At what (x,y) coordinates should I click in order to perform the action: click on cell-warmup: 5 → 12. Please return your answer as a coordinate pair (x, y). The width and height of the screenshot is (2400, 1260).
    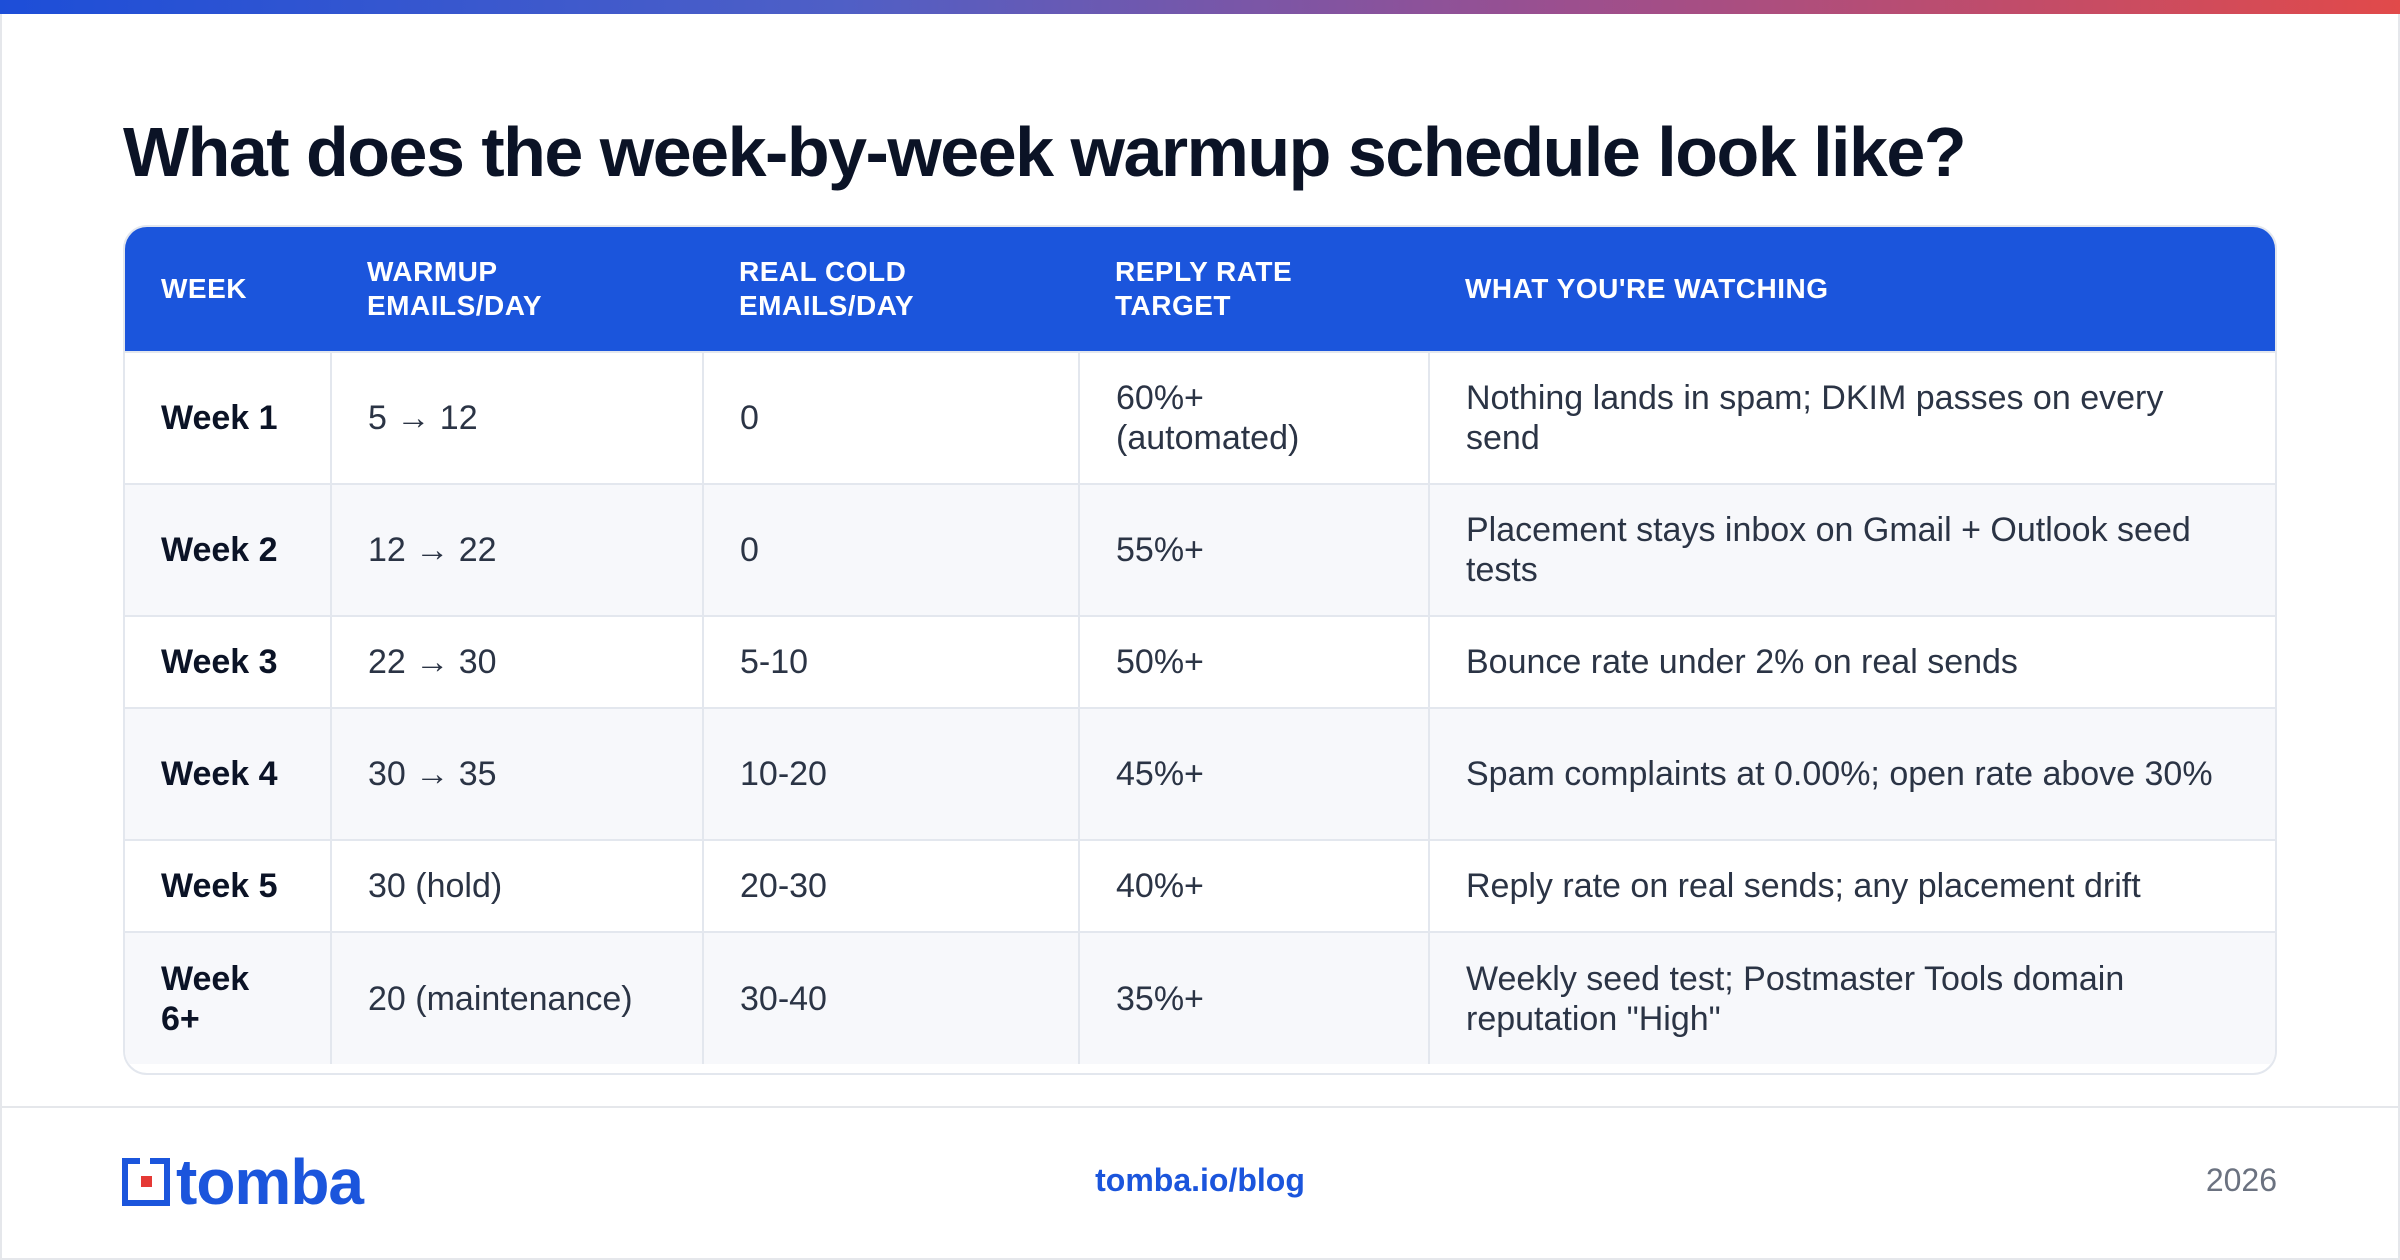
    Looking at the image, I should click on (516, 417).